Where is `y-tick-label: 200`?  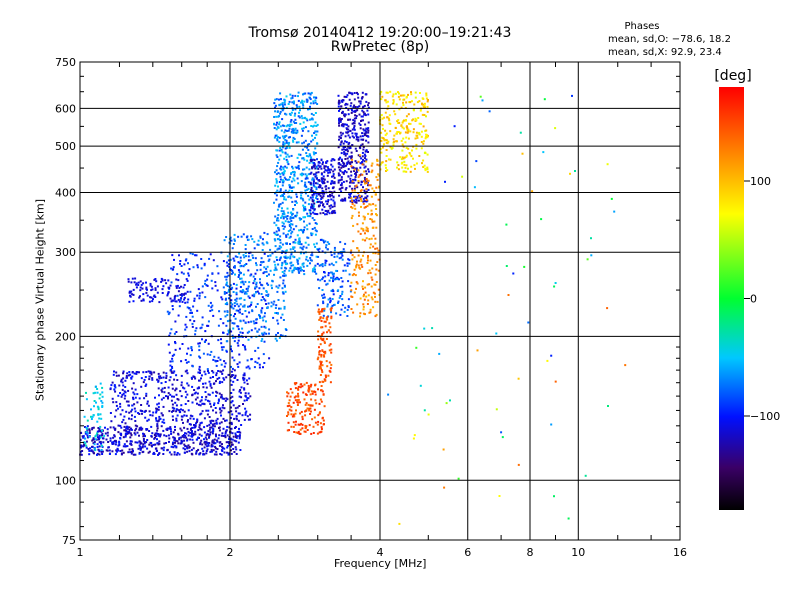 y-tick-label: 200 is located at coordinates (65, 336).